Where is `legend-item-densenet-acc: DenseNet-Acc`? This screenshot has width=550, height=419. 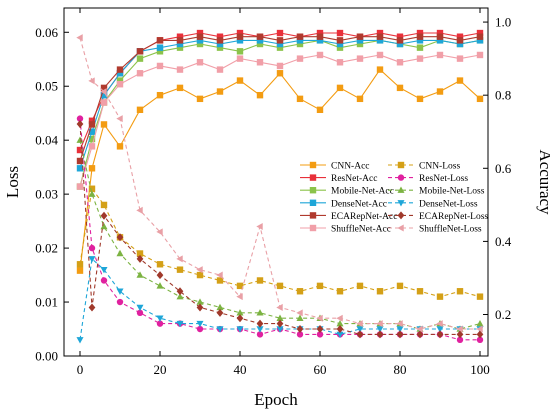 legend-item-densenet-acc: DenseNet-Acc is located at coordinates (343, 204).